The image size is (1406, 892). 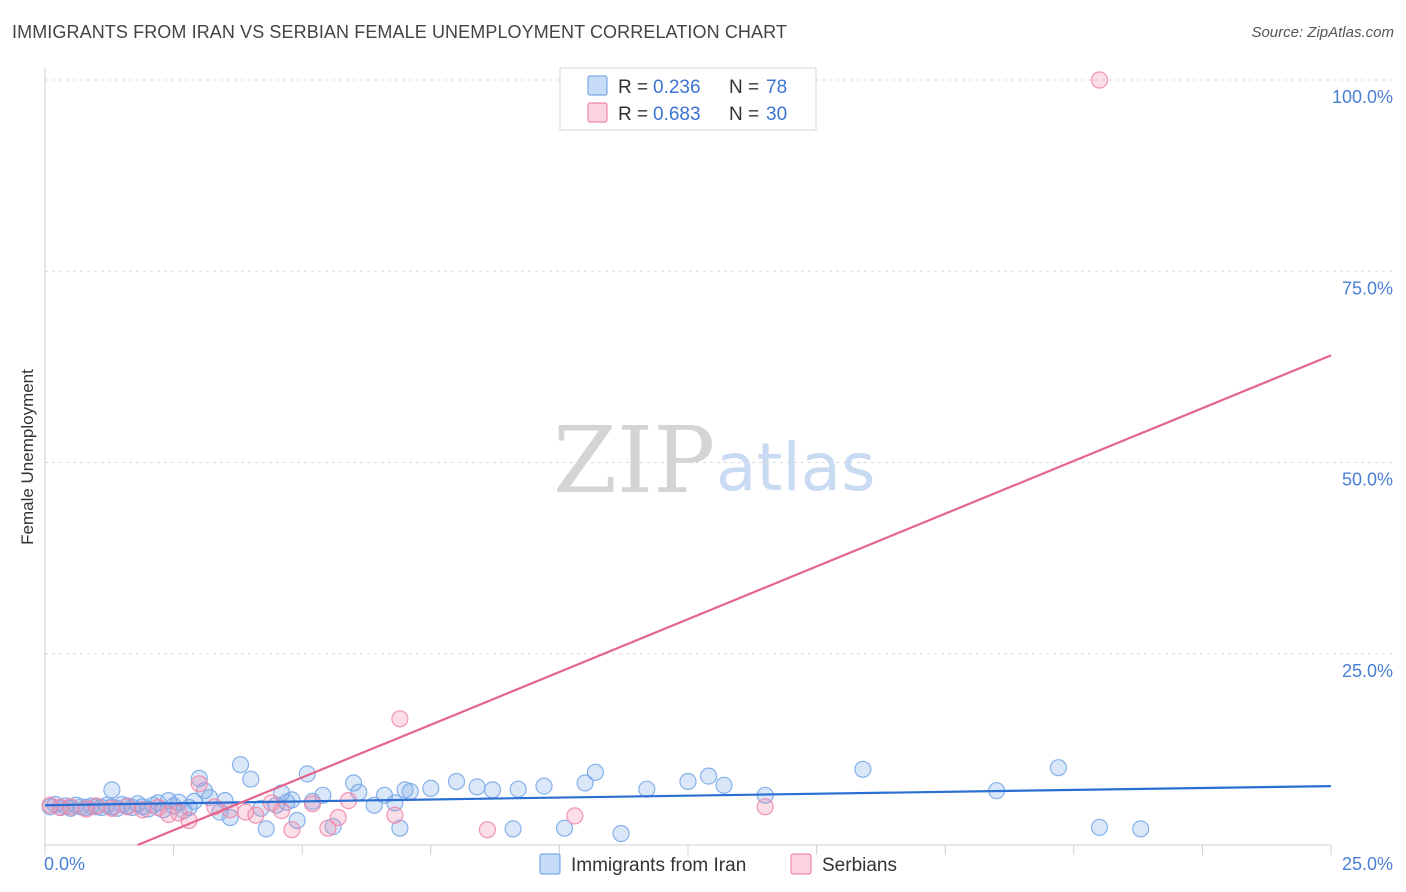 I want to click on legend-r-label-serbians: R =, so click(x=633, y=114).